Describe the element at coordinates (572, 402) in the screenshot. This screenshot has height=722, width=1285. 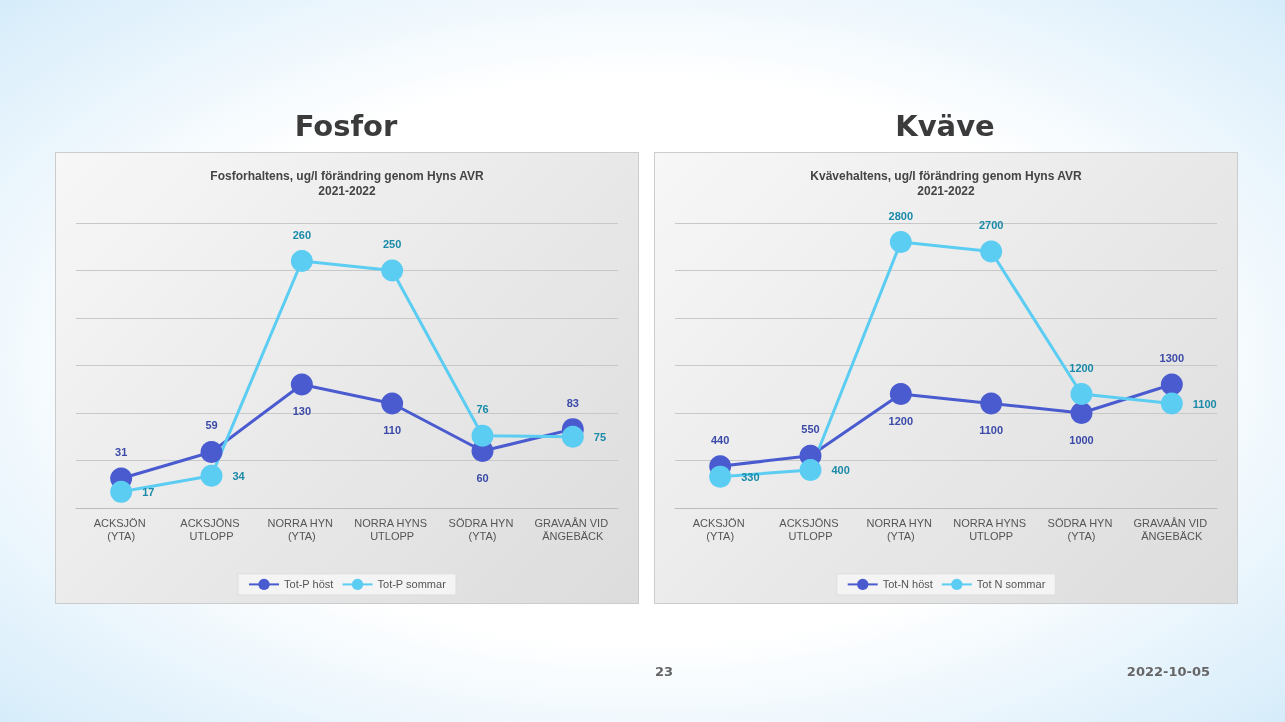
I see `data-label: 83` at that location.